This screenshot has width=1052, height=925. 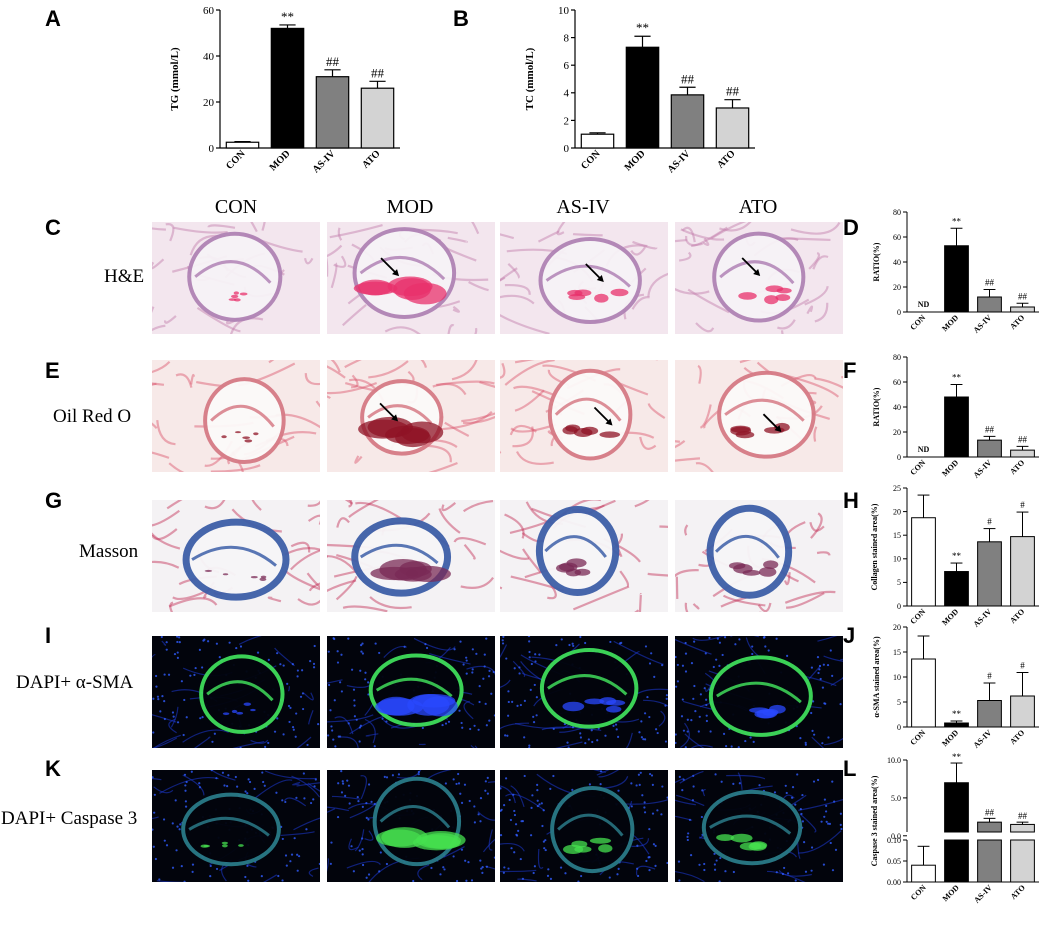 I want to click on panel-letter-k: K, so click(x=53, y=768).